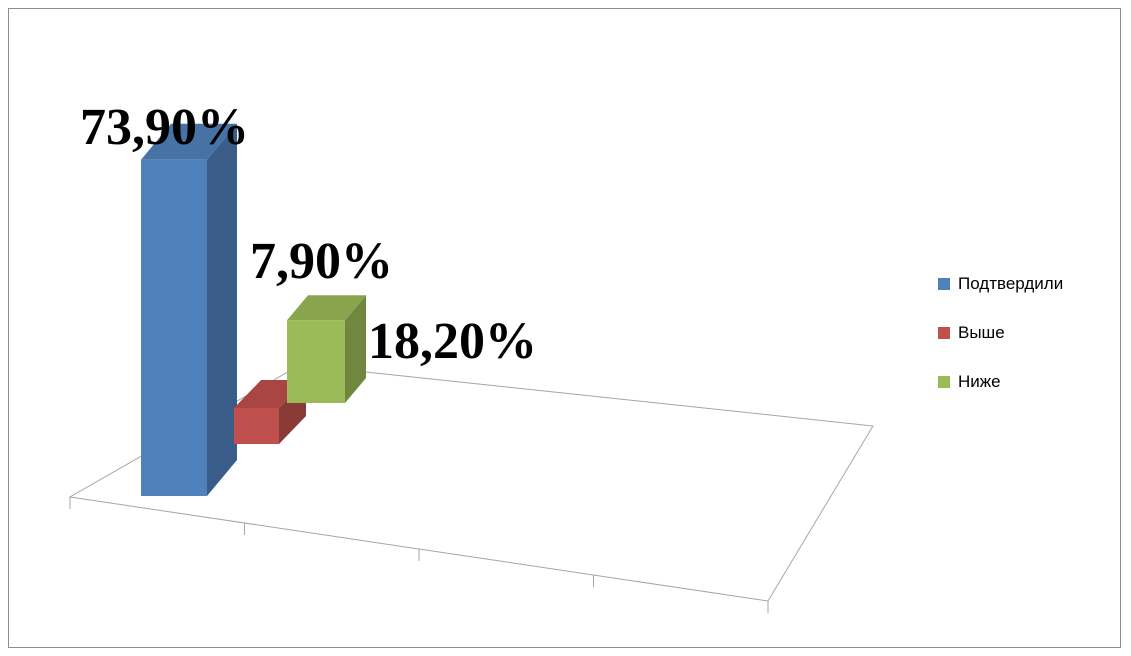 This screenshot has height=656, width=1131. I want to click on data-label-1: 73,90%, so click(164, 127).